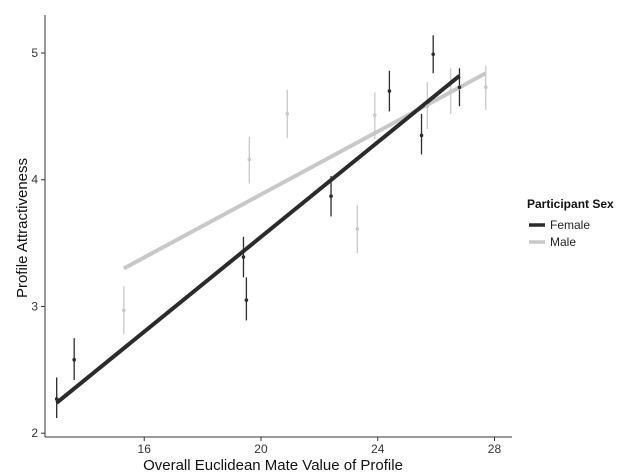 This screenshot has width=635, height=474. I want to click on legend: Participant Sex Female Male, so click(570, 223).